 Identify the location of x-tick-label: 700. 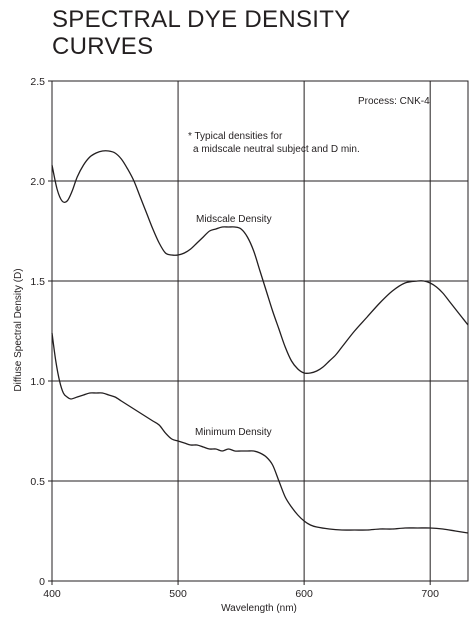
(430, 594).